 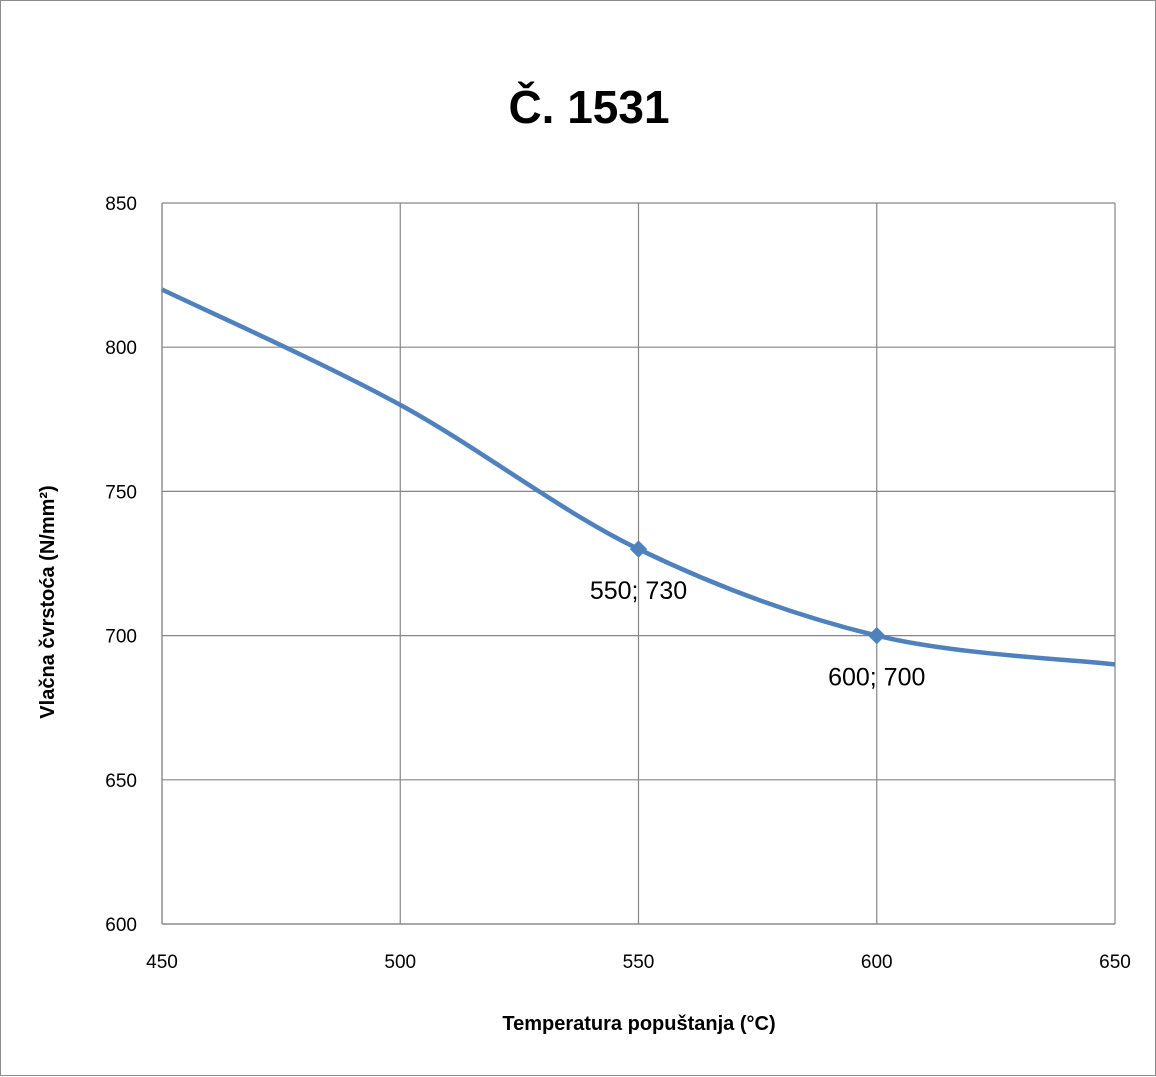 What do you see at coordinates (121, 348) in the screenshot?
I see `y-tick-label: 800` at bounding box center [121, 348].